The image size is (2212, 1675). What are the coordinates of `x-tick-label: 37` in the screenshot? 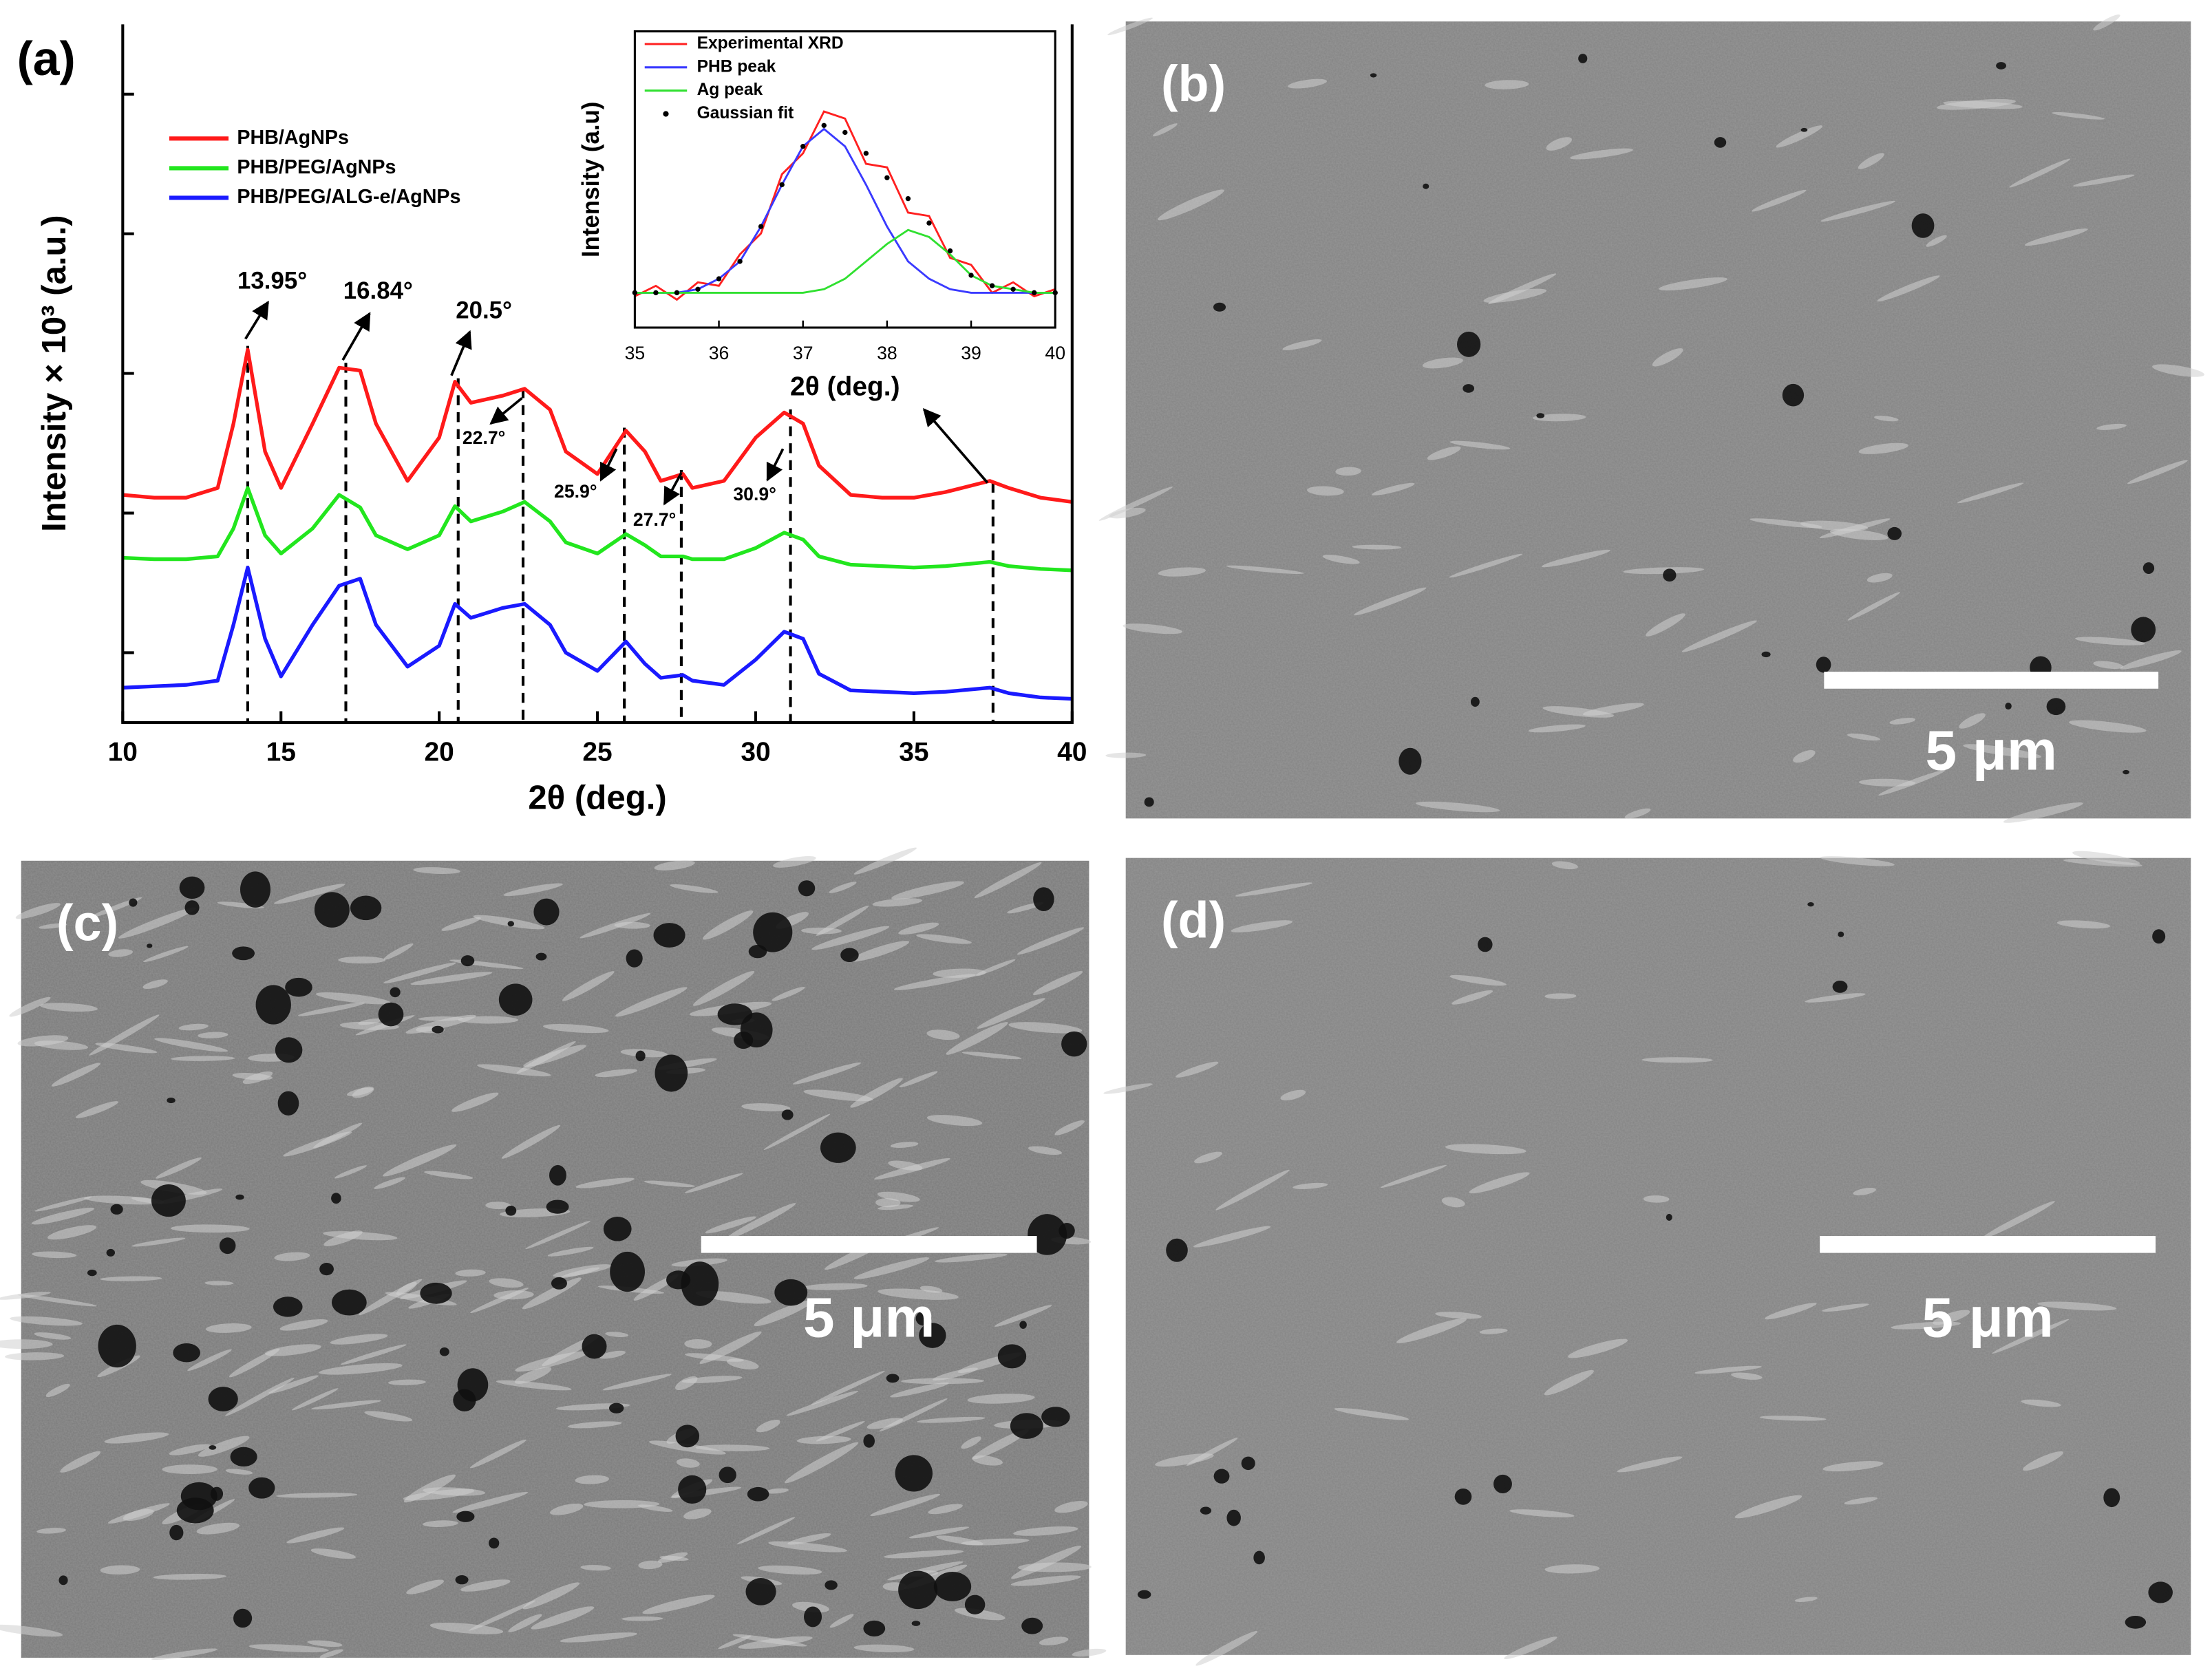 It's located at (803, 353).